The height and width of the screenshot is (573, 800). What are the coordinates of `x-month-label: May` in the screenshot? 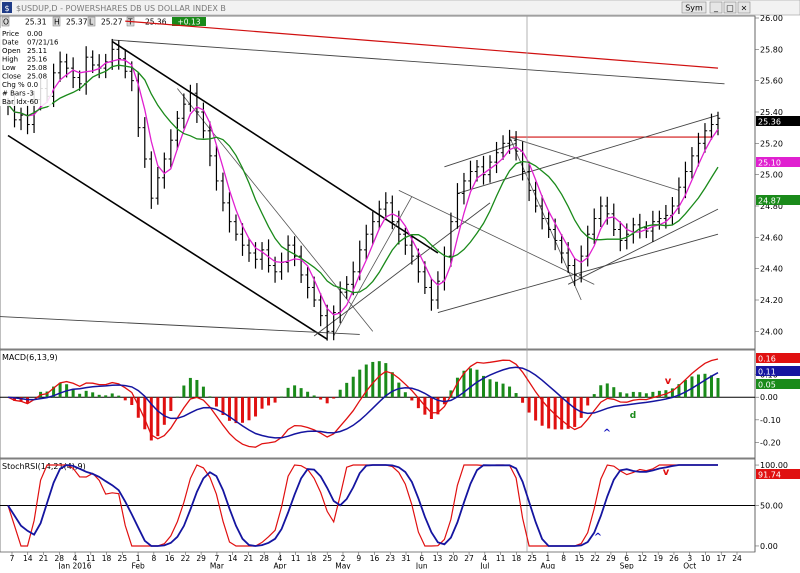 It's located at (343, 566).